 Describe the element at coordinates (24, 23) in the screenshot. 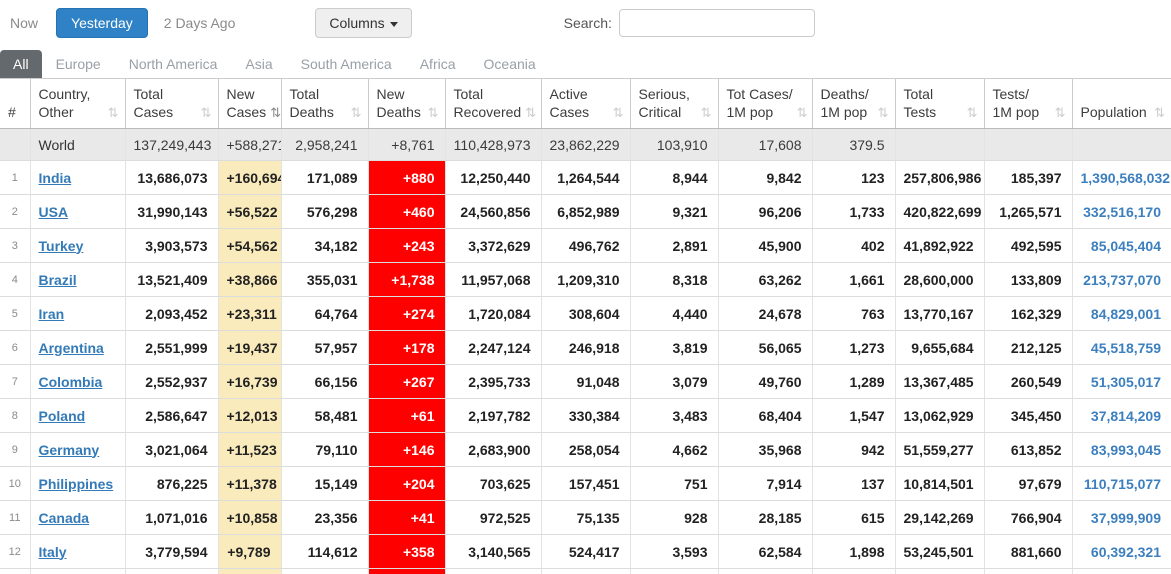

I see `now-link: Now` at that location.